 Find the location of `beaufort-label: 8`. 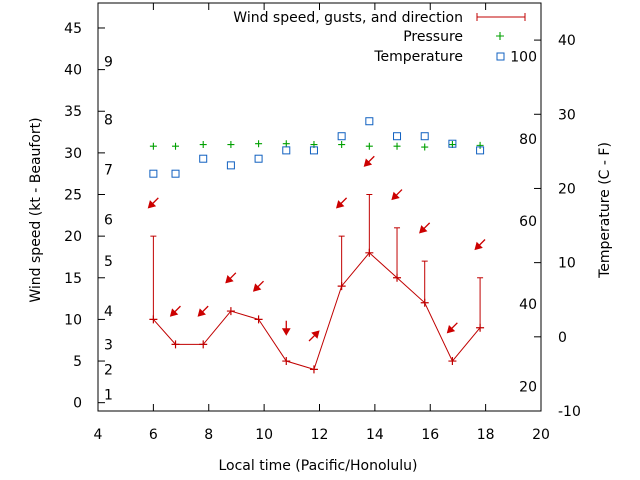

beaufort-label: 8 is located at coordinates (108, 121).